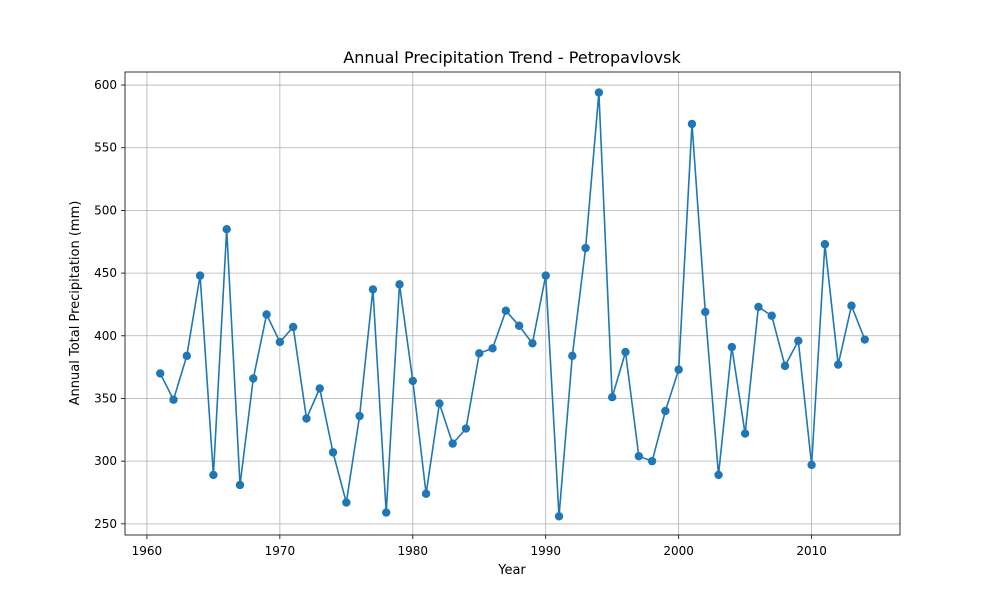 This screenshot has height=600, width=1000. What do you see at coordinates (109, 304) in the screenshot?
I see `y-axis-ticks: 250 300 350 400 450 500 550 600` at bounding box center [109, 304].